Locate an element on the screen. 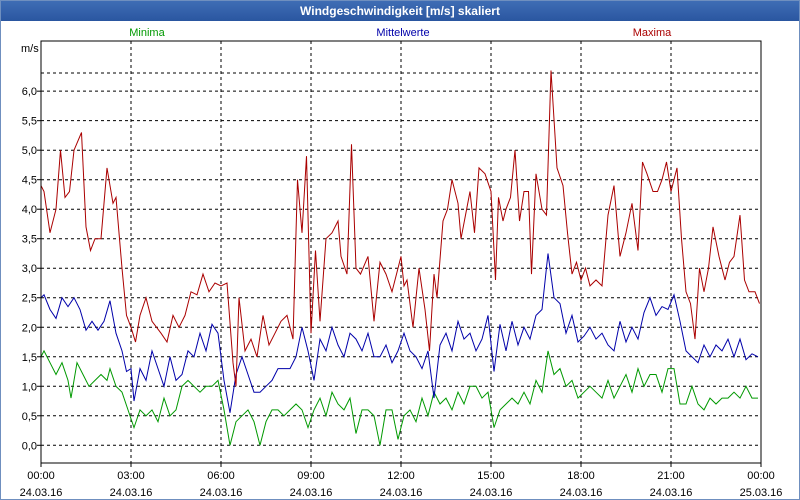 This screenshot has height=500, width=800. legend-entry-mittelwerte: Mittelwerte is located at coordinates (402, 33).